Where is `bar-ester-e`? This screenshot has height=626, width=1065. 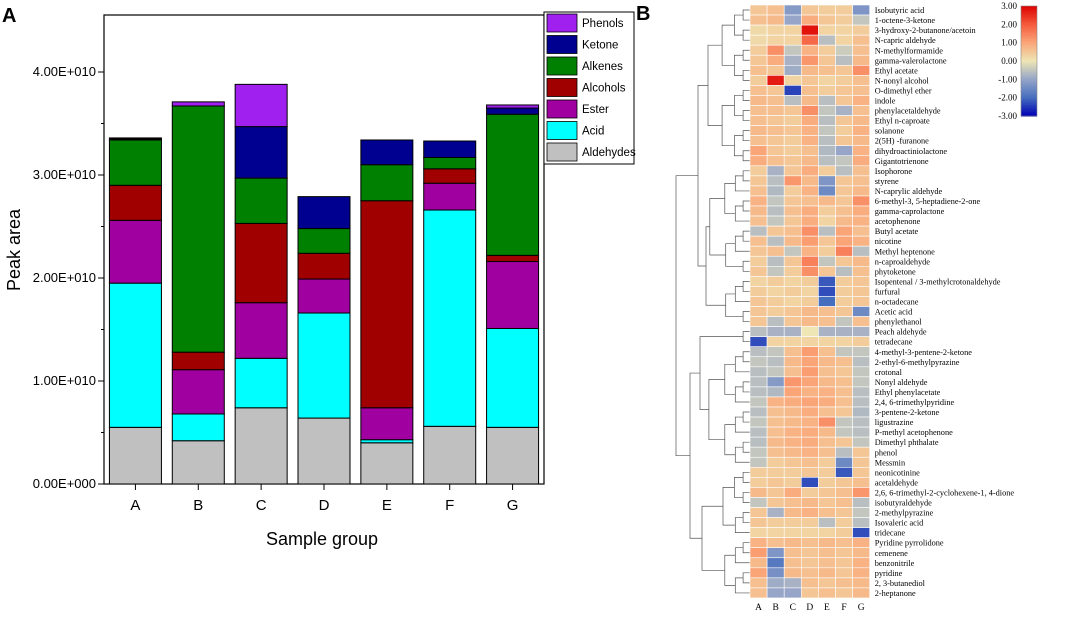 bar-ester-e is located at coordinates (387, 424).